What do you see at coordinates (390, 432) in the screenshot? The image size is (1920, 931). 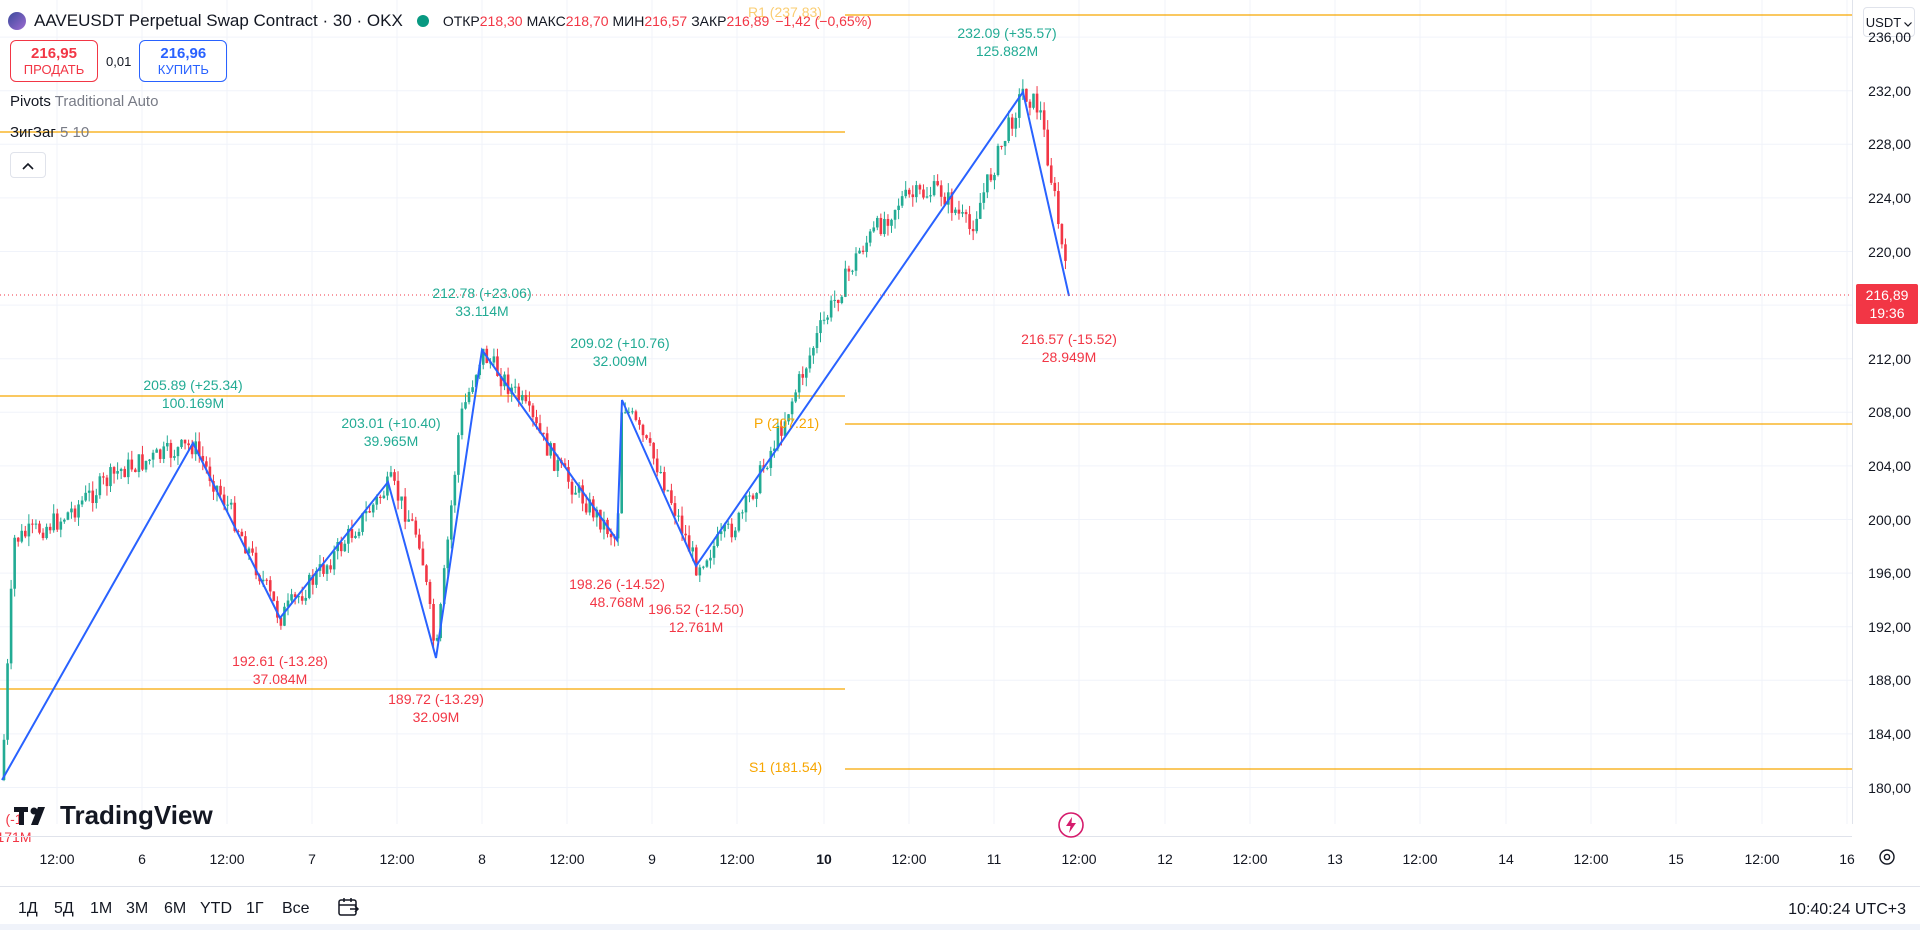 I see `zigzag-pivot-label: 203.01 (+10.40) 39.965M` at bounding box center [390, 432].